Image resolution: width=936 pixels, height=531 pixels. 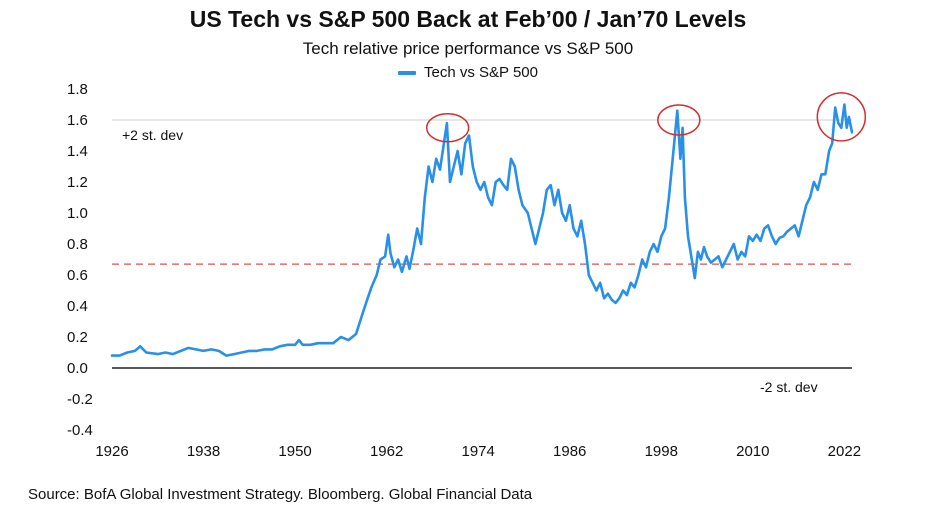 I want to click on x-tick-label: 1998, so click(x=661, y=451).